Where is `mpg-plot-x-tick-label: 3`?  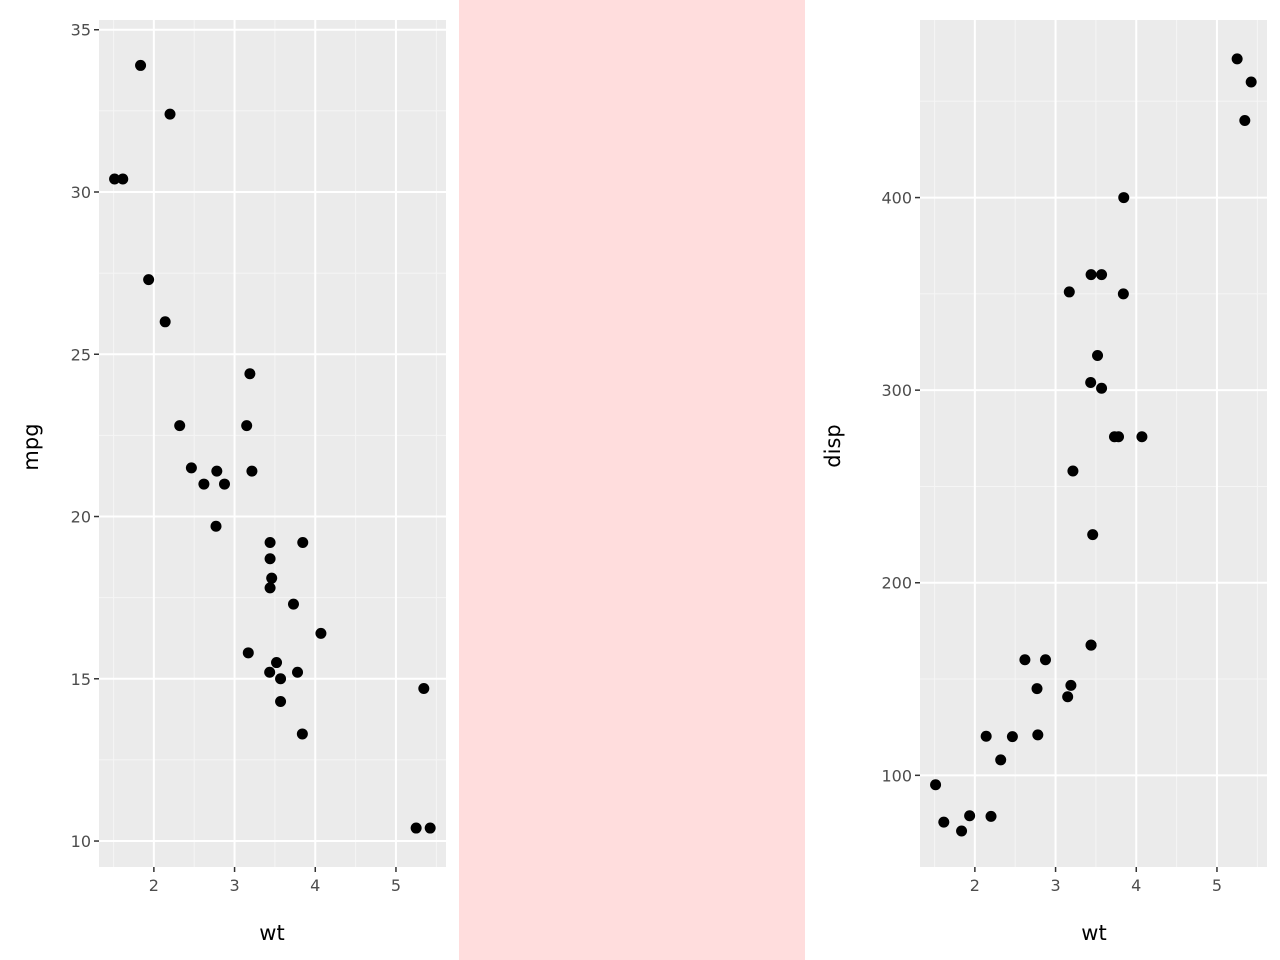
mpg-plot-x-tick-label: 3 is located at coordinates (234, 885).